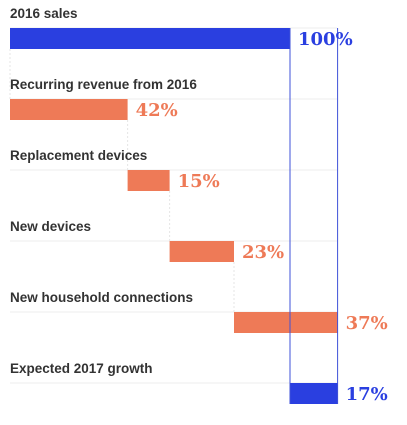  What do you see at coordinates (101, 297) in the screenshot?
I see `category-label: New household connections` at bounding box center [101, 297].